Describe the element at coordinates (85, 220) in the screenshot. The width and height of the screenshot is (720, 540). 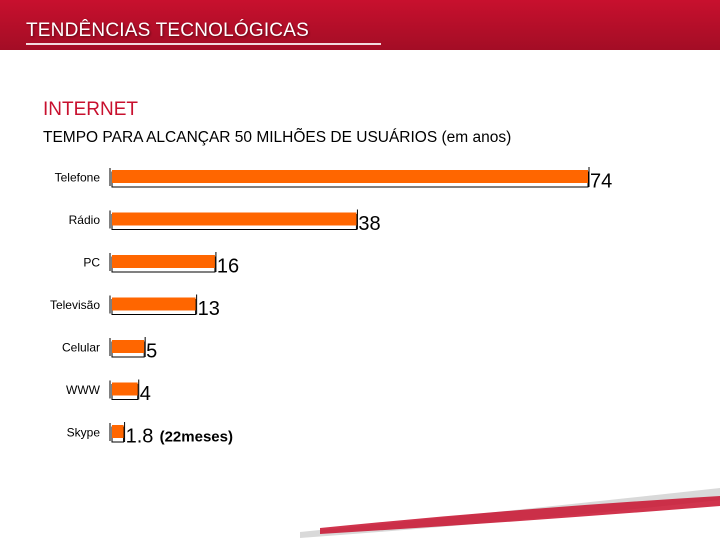
I see `category-label: Rádio` at that location.